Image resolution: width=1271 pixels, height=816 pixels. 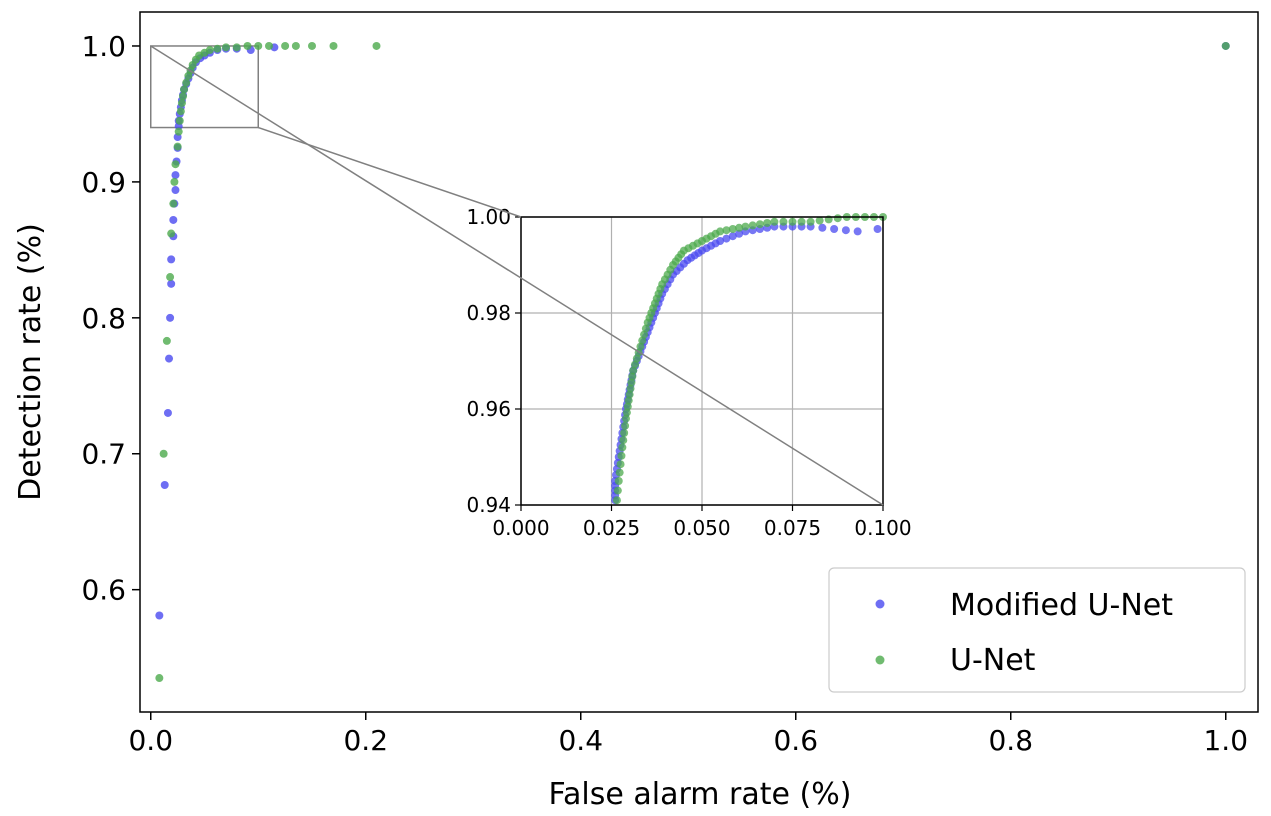 I want to click on x-axis-label: False alarm rate (%), so click(x=700, y=794).